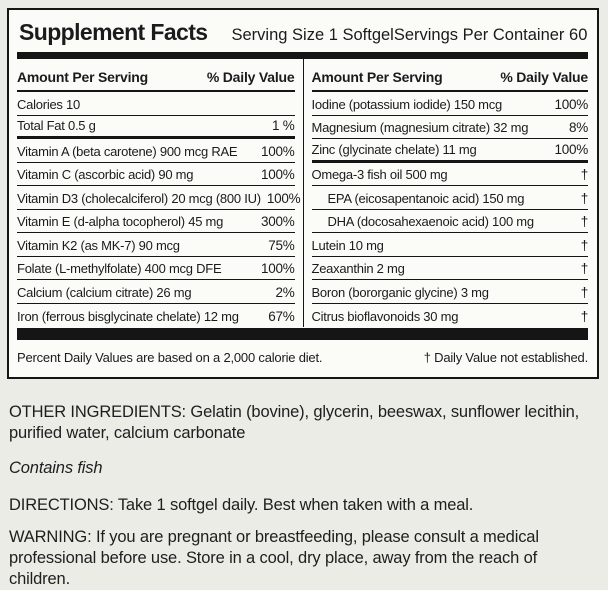 This screenshot has height=590, width=608. Describe the element at coordinates (281, 245) in the screenshot. I see `nutrient-daily-value: 75%` at that location.